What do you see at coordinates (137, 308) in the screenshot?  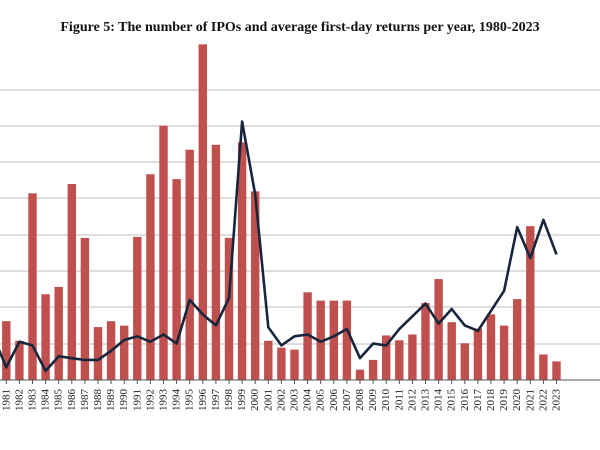 I see `bar-1991` at bounding box center [137, 308].